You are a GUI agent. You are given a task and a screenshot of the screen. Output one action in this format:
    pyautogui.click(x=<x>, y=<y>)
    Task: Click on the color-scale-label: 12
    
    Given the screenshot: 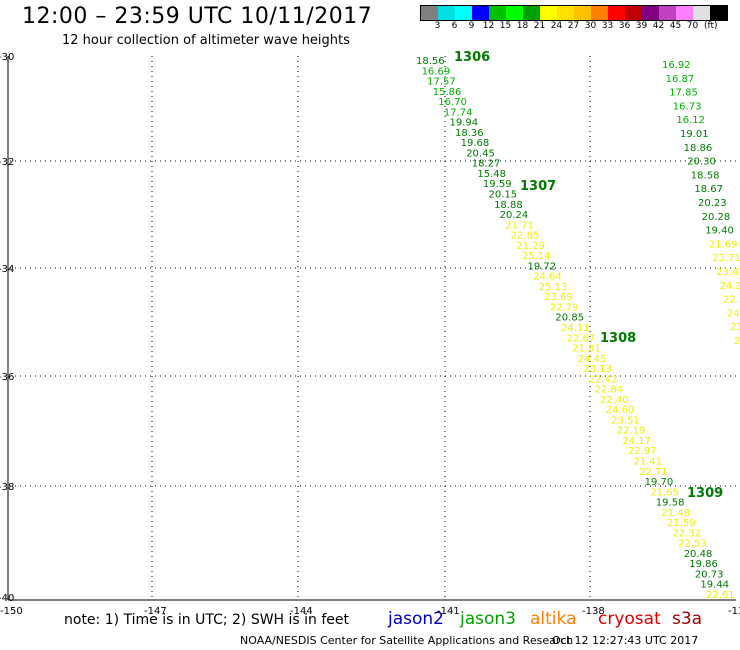 What is the action you would take?
    pyautogui.click(x=488, y=26)
    